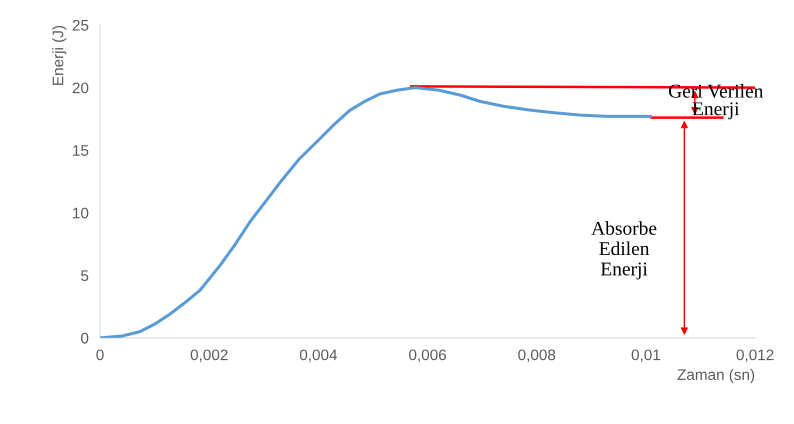  What do you see at coordinates (80, 25) in the screenshot?
I see `y-tick-label: 25` at bounding box center [80, 25].